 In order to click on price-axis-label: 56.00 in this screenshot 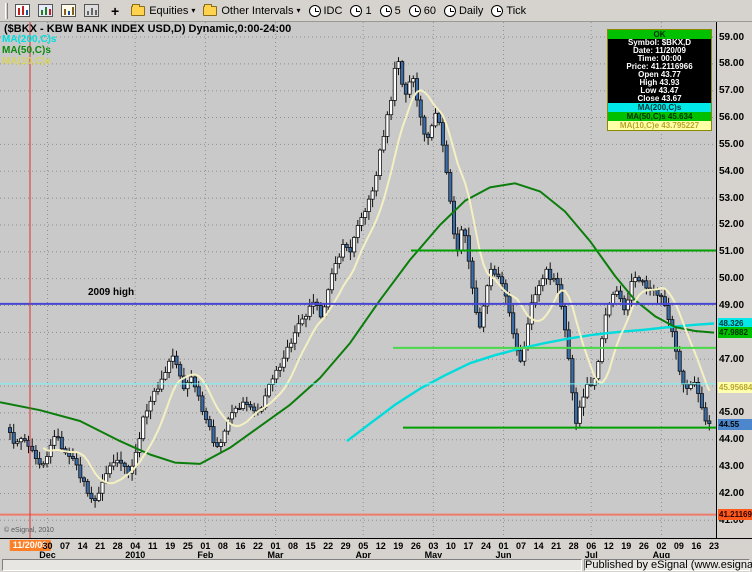, I will do `click(732, 118)`.